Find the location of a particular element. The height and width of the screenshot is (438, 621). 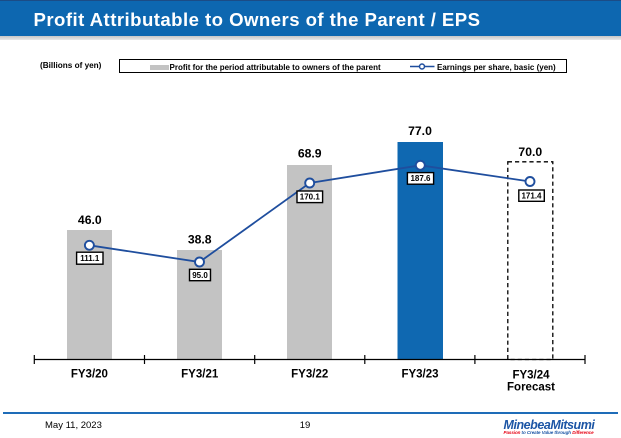

svg-text: FY3/21 is located at coordinates (200, 375).